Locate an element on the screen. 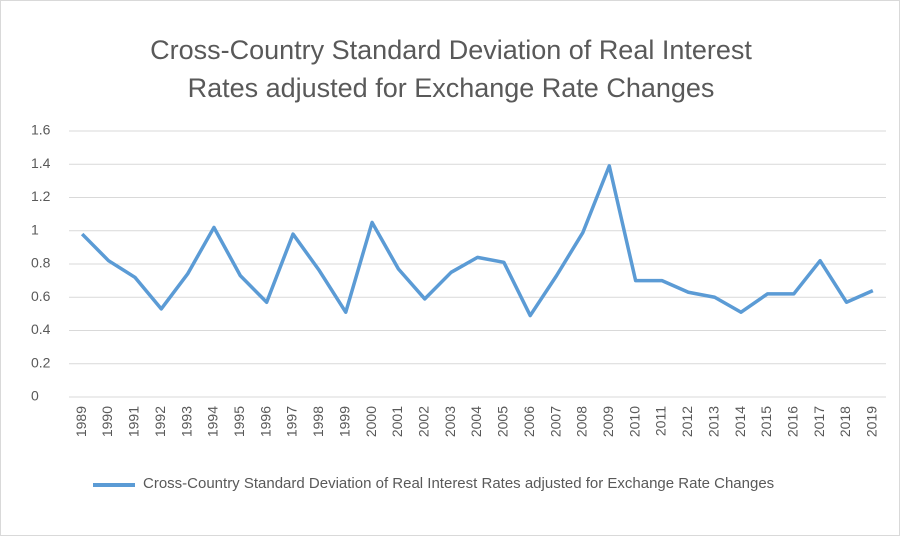  y-tick-label: 1.6 is located at coordinates (41, 130).